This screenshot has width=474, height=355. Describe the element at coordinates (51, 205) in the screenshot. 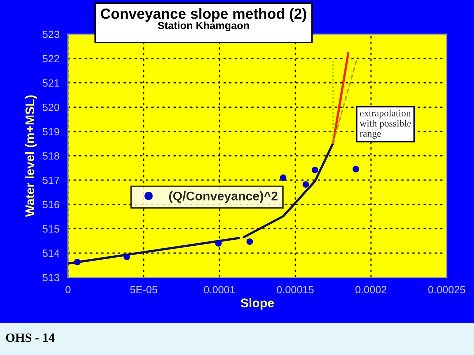

I see `y-tick-label: 516` at that location.